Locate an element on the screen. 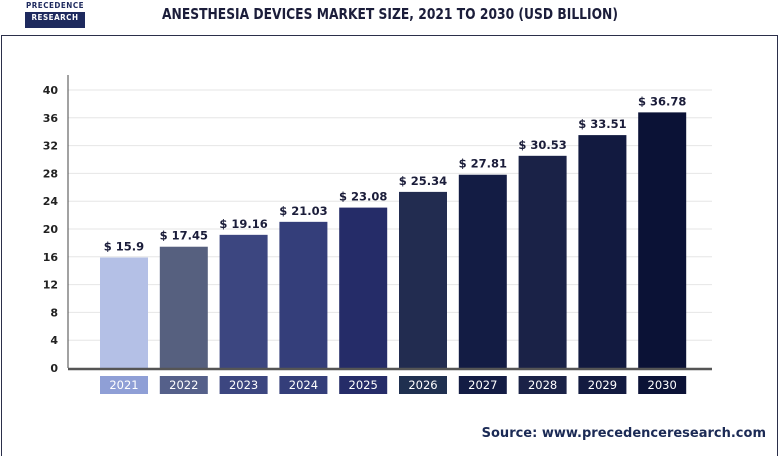 The image size is (780, 456). y-tick-label: 40 is located at coordinates (51, 90).